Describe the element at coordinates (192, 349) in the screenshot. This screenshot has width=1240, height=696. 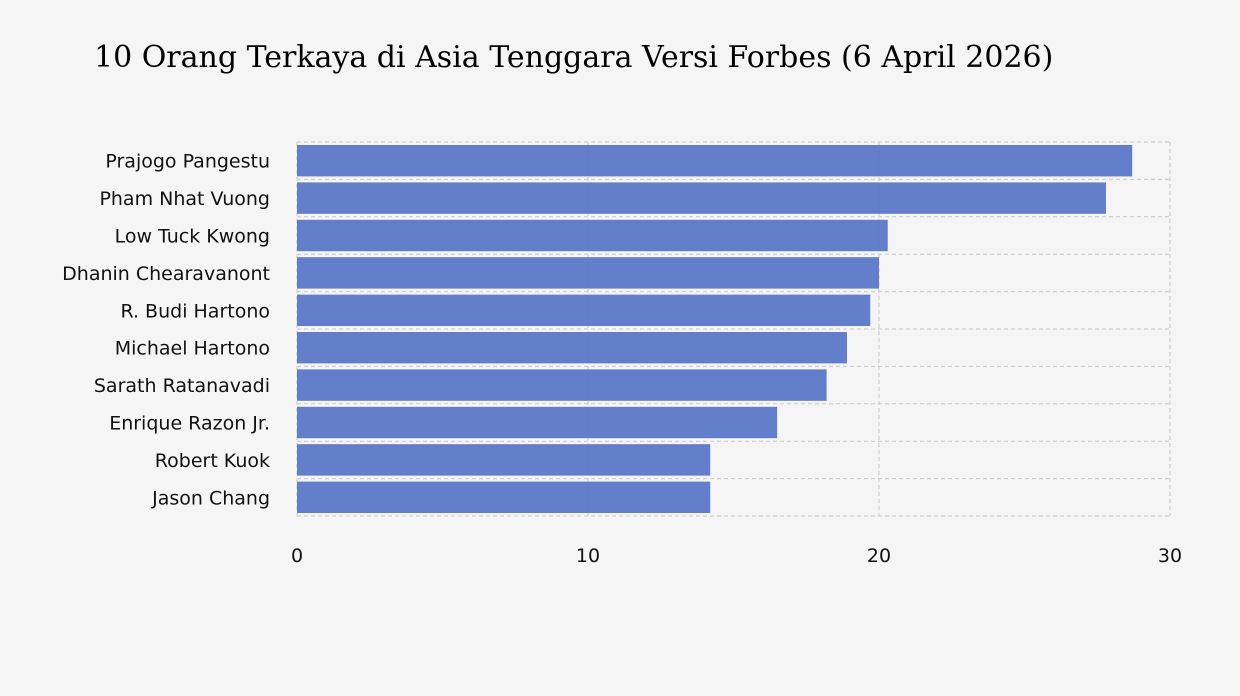
I see `y-tick-label: Michael Hartono` at that location.